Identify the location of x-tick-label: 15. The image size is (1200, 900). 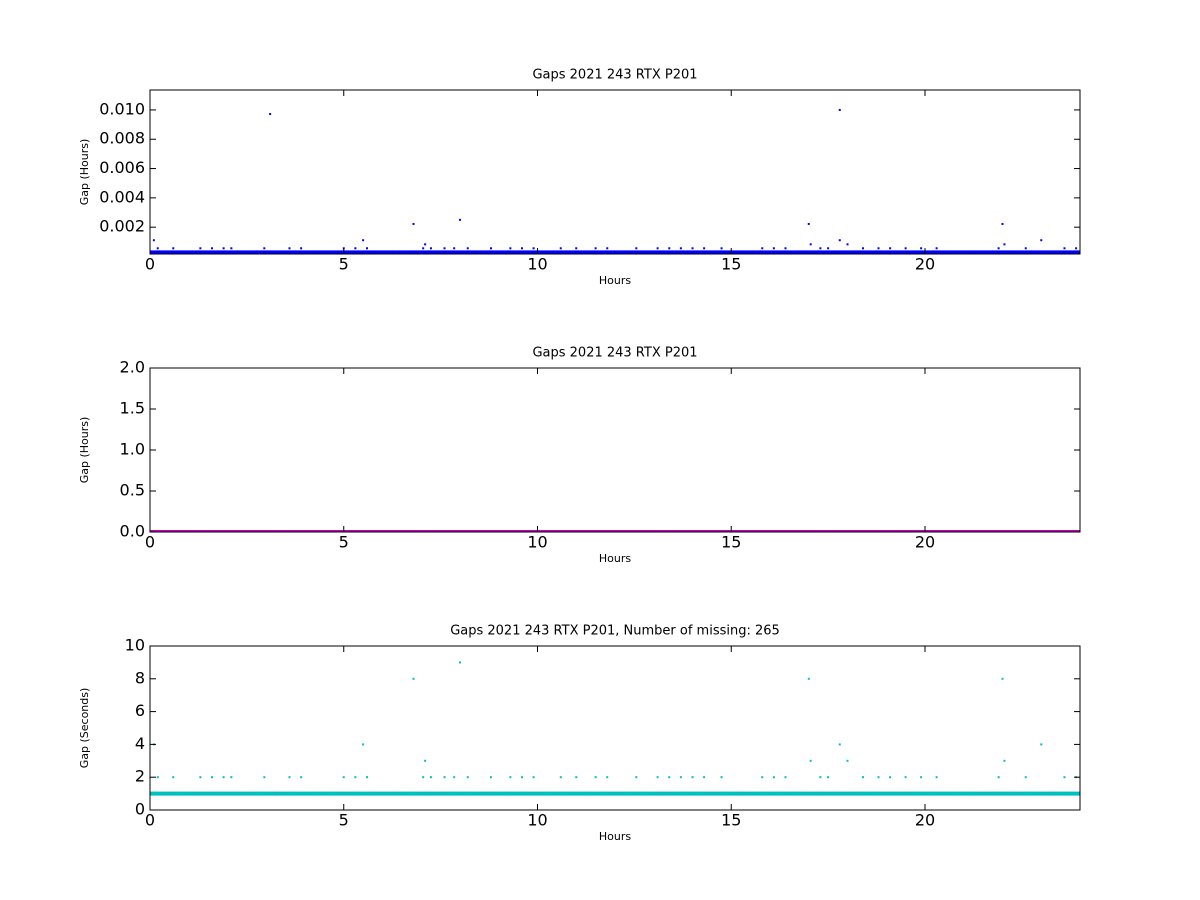
(731, 264).